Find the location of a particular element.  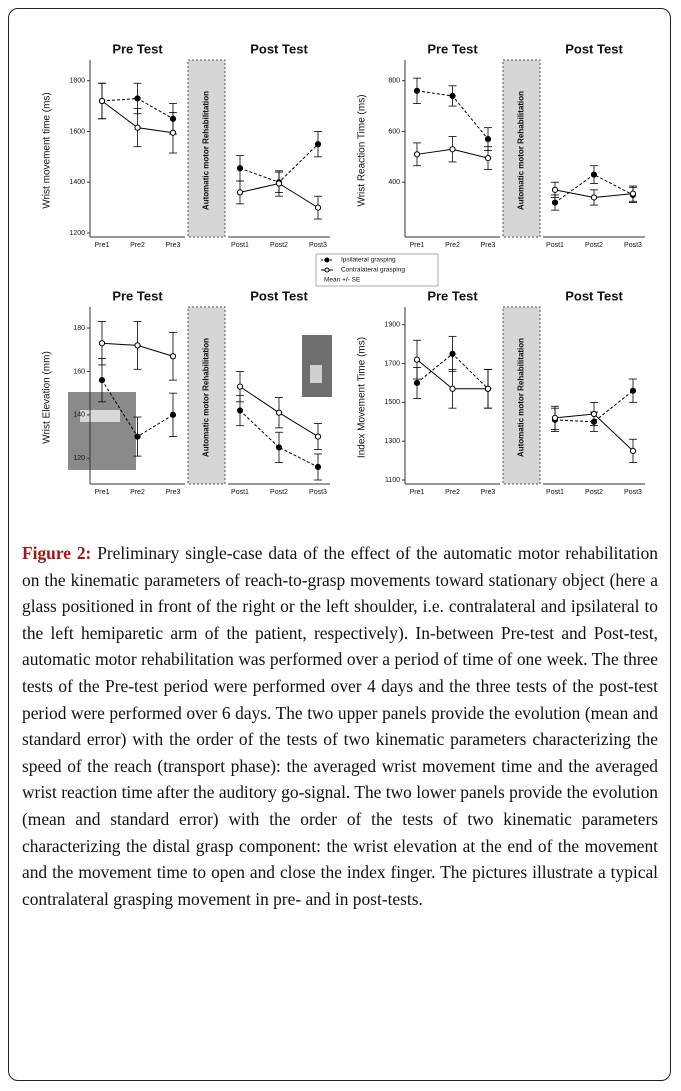

caption-label: Figure 2: is located at coordinates (57, 553).